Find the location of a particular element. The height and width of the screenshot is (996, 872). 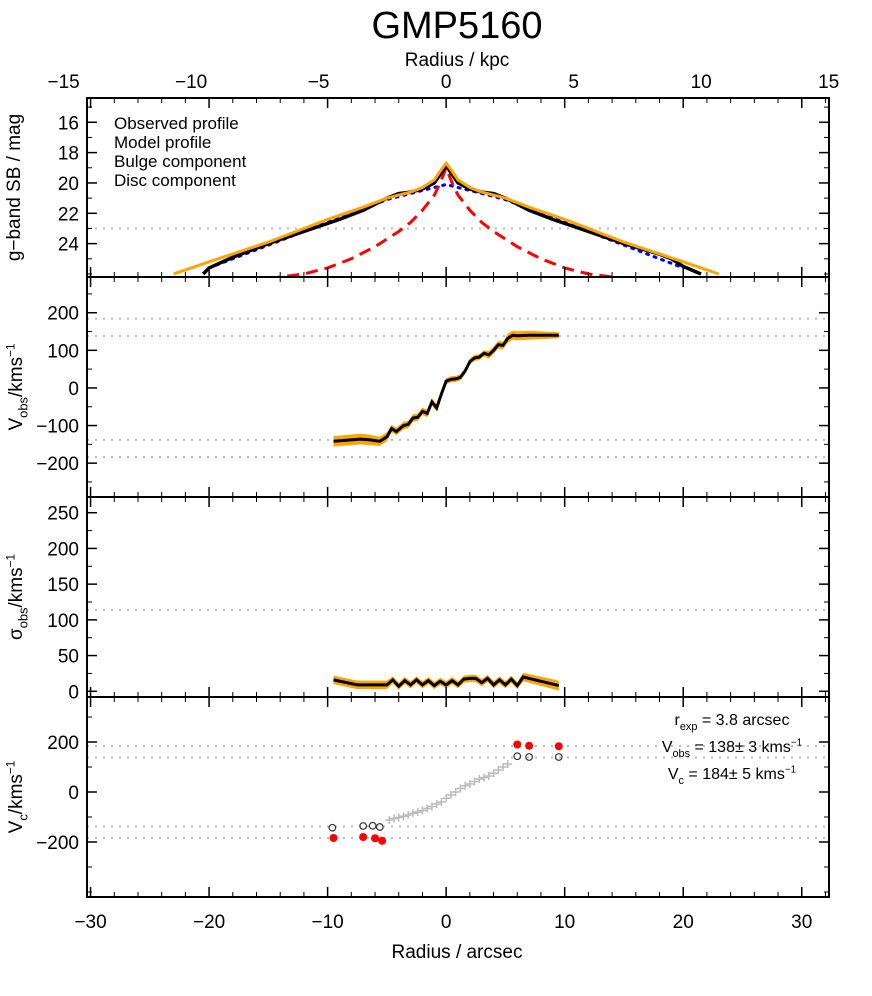

top-axis: −15 −10 −5 0 5 10 15 is located at coordinates (444, 82).